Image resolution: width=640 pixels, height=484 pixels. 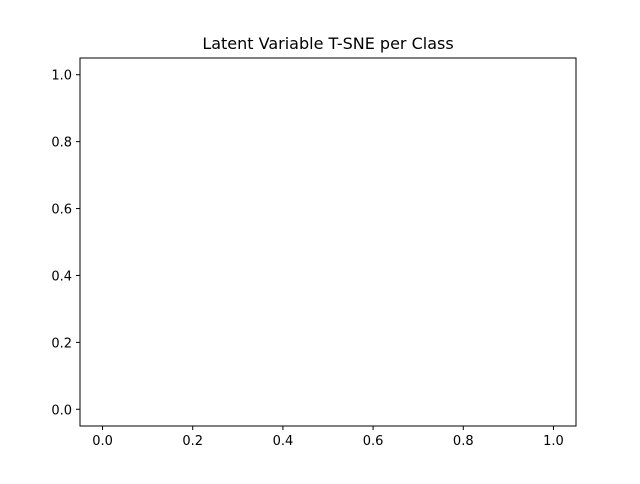 I want to click on y-tick-label: 0.2, so click(x=61, y=343).